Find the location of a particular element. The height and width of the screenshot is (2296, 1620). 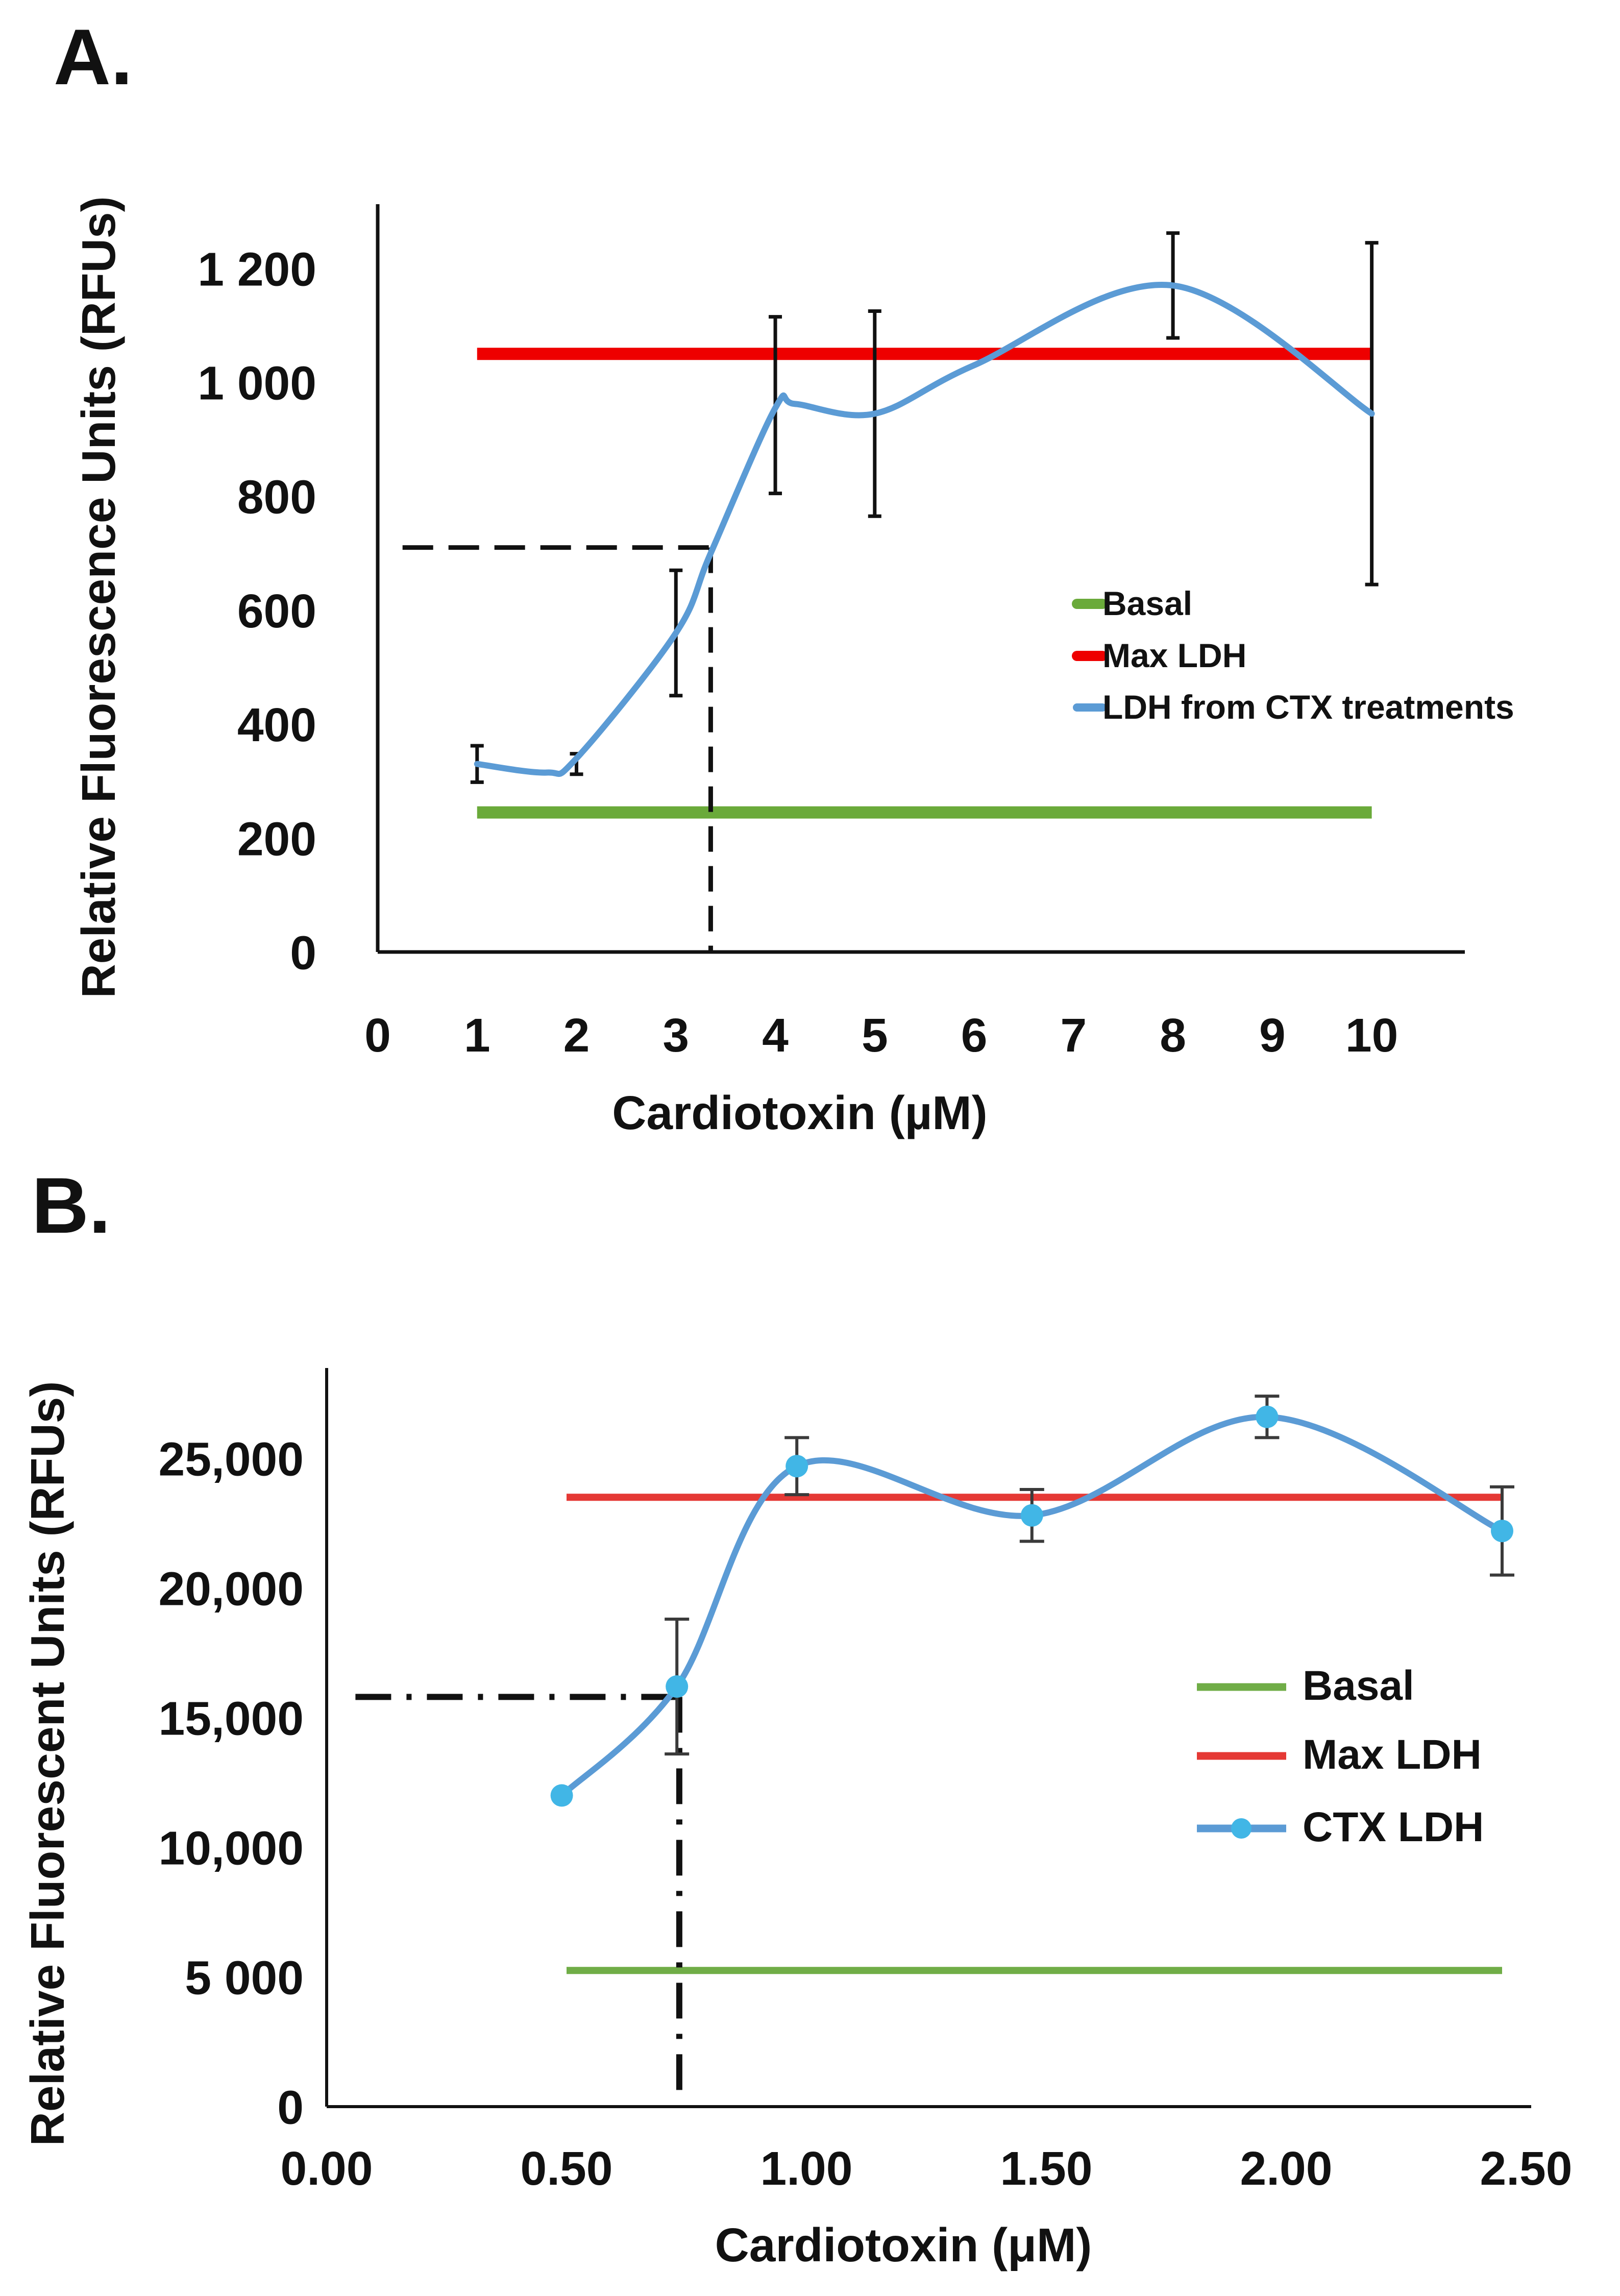

x-tick-label: 5 is located at coordinates (875, 1035).